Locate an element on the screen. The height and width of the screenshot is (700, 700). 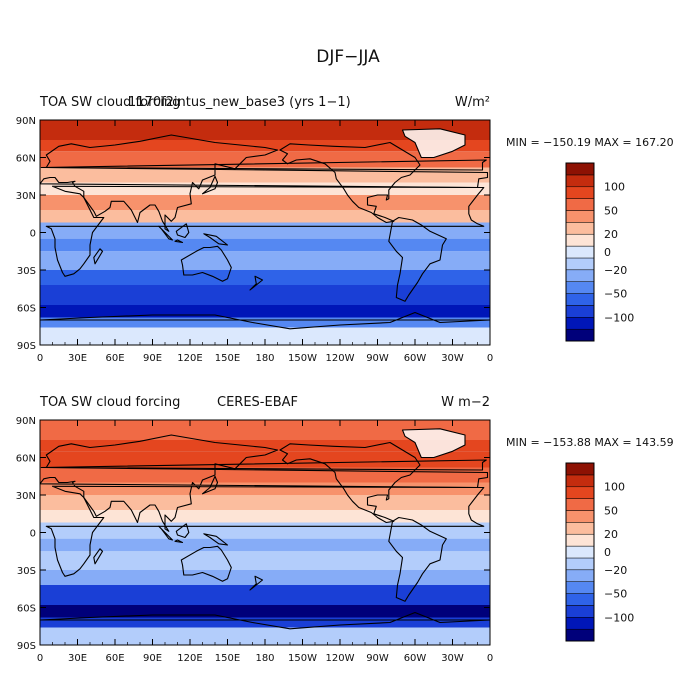
colorbar-label: −100 is located at coordinates (619, 617).